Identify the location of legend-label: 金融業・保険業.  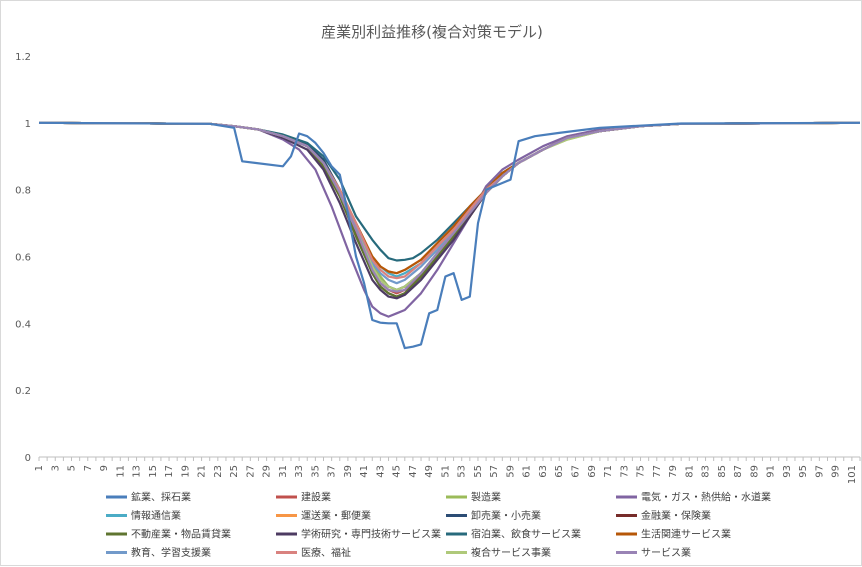
(676, 515).